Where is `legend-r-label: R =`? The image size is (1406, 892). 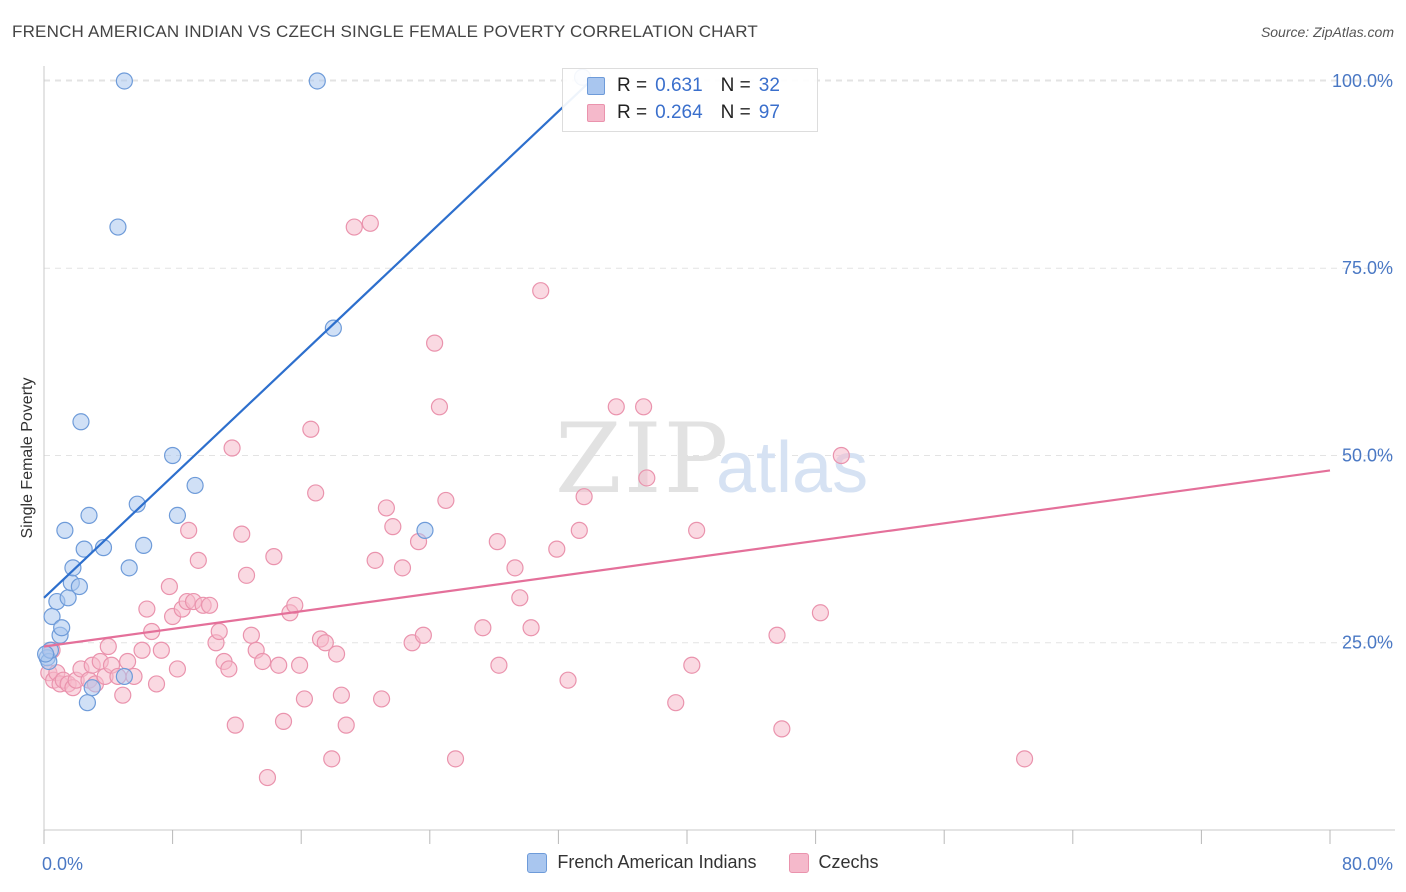 legend-r-label: R = is located at coordinates (632, 85).